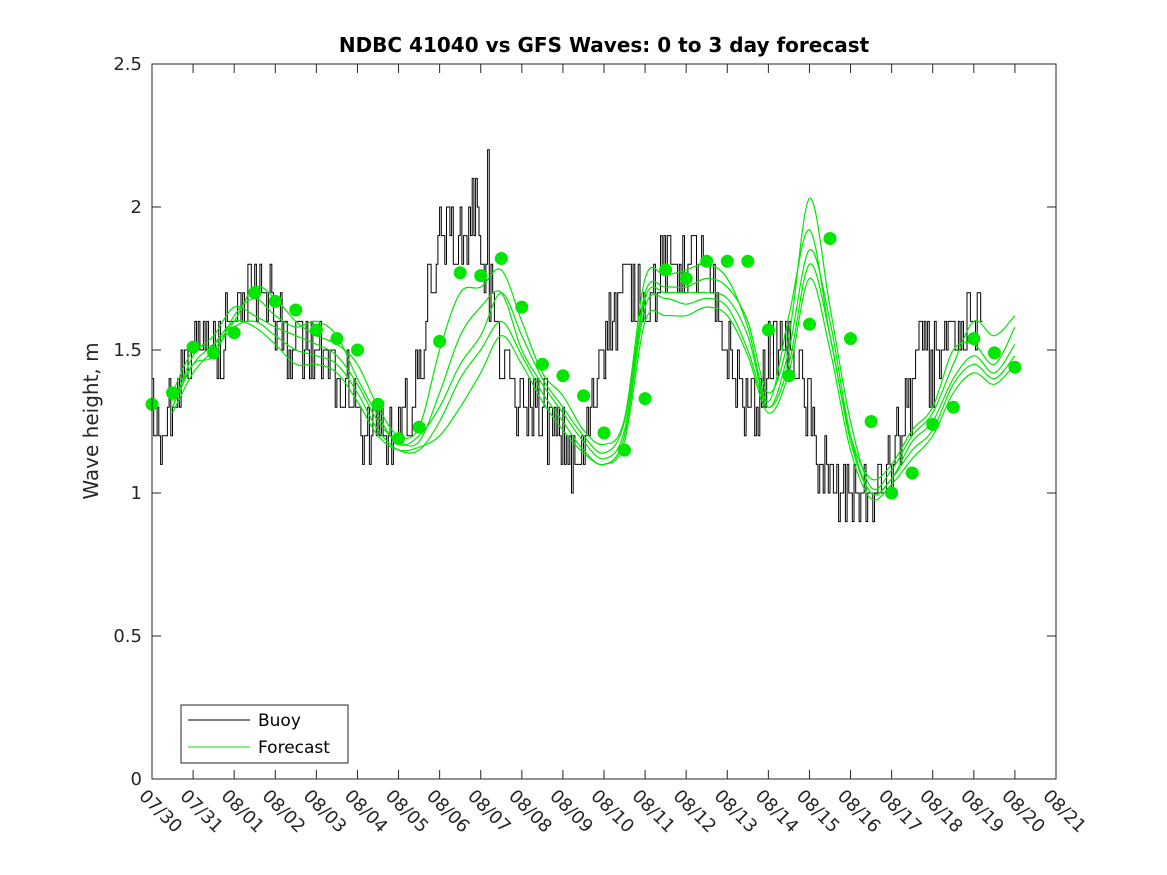 The height and width of the screenshot is (875, 1167). What do you see at coordinates (136, 779) in the screenshot?
I see `y-tick-label: 0` at bounding box center [136, 779].